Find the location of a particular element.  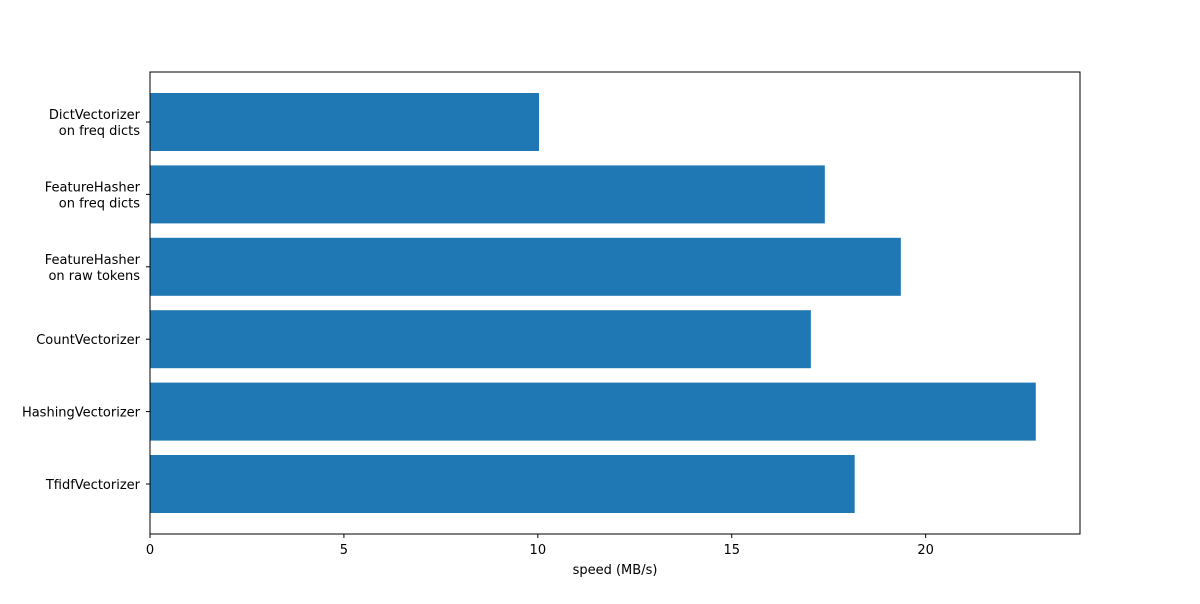

y-tick-label: TfidfVectorizer is located at coordinates (93, 485).